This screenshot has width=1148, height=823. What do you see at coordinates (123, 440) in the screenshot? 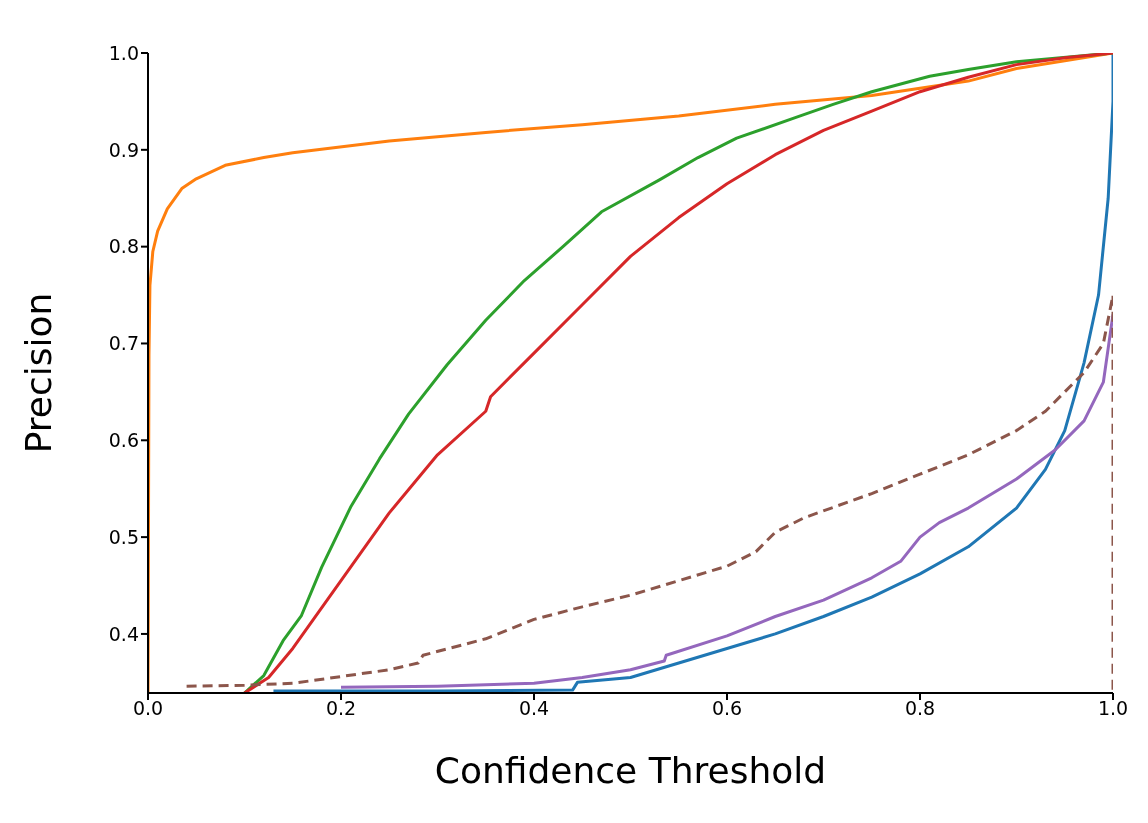
I see `y-tick-label: 0.6` at bounding box center [123, 440].